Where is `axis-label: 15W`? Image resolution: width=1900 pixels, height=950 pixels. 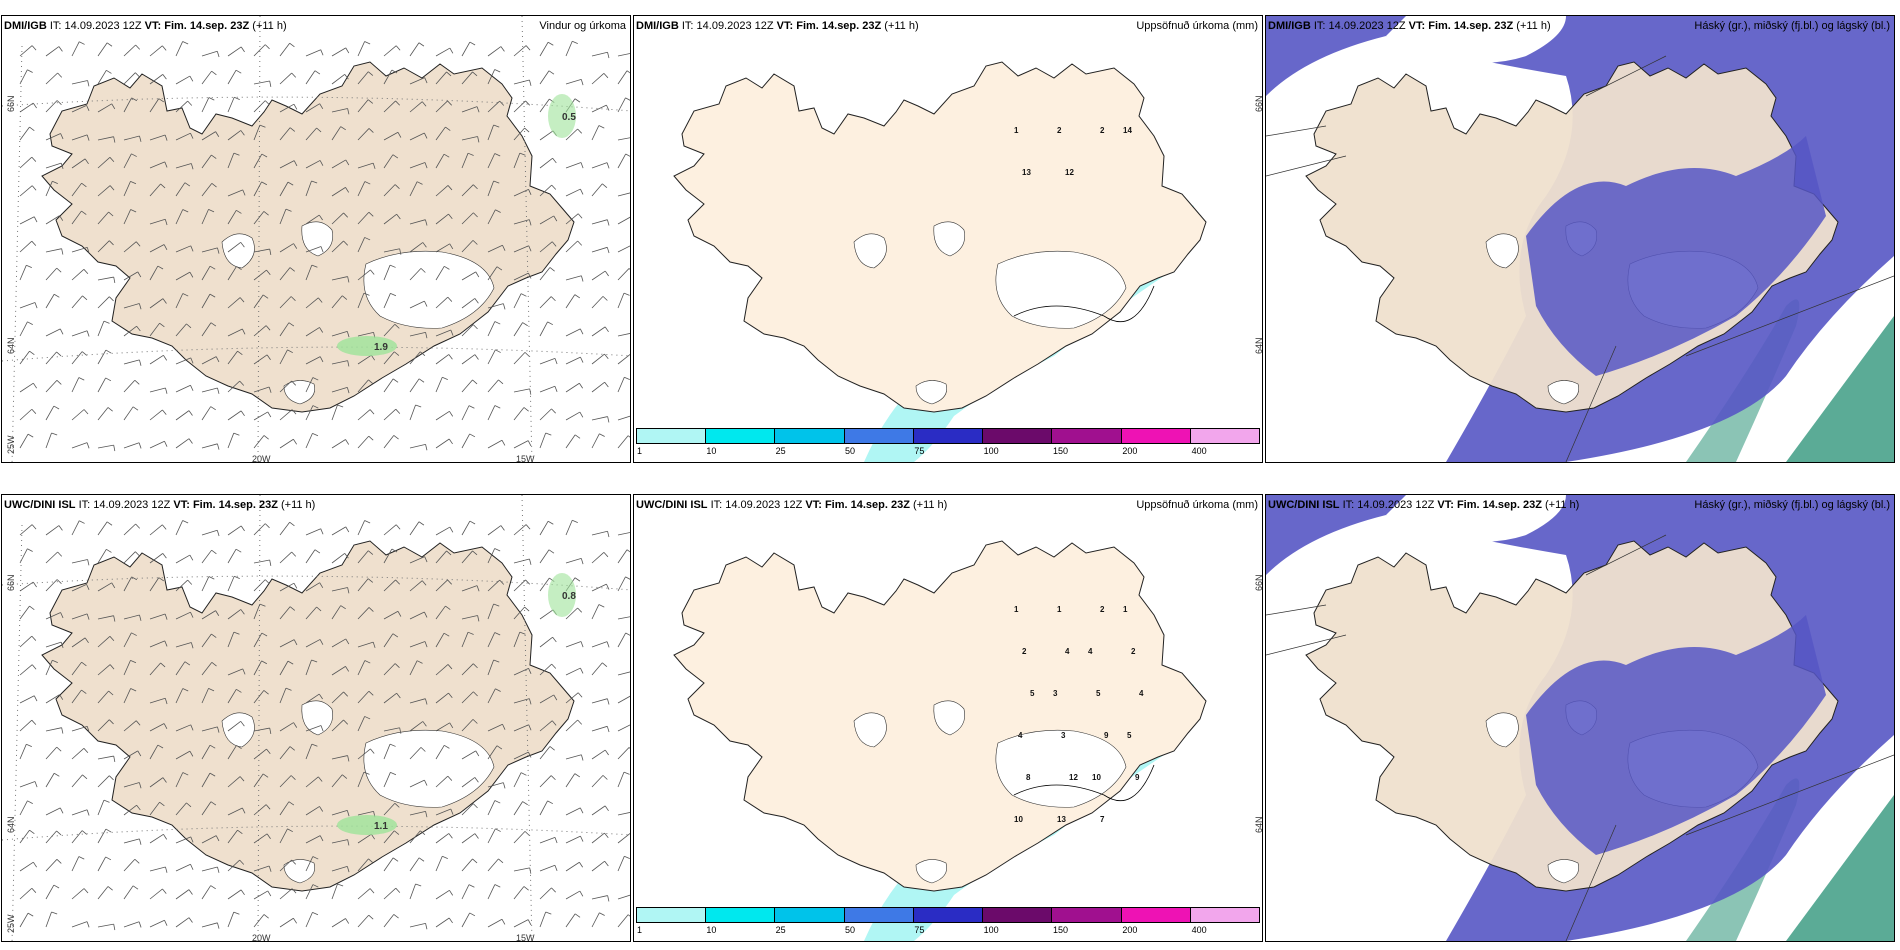
axis-label: 15W is located at coordinates (525, 458).